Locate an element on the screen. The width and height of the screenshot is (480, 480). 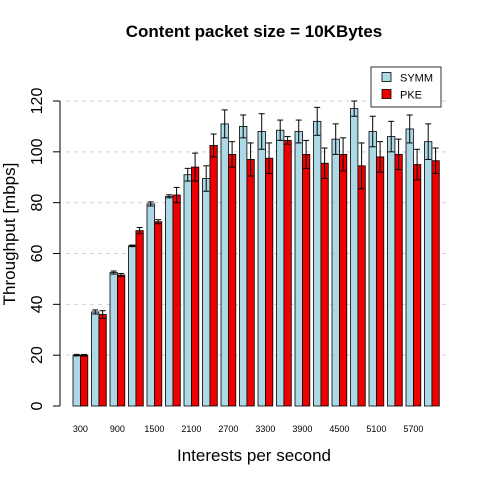
x-tick-label: 5100 is located at coordinates (376, 429).